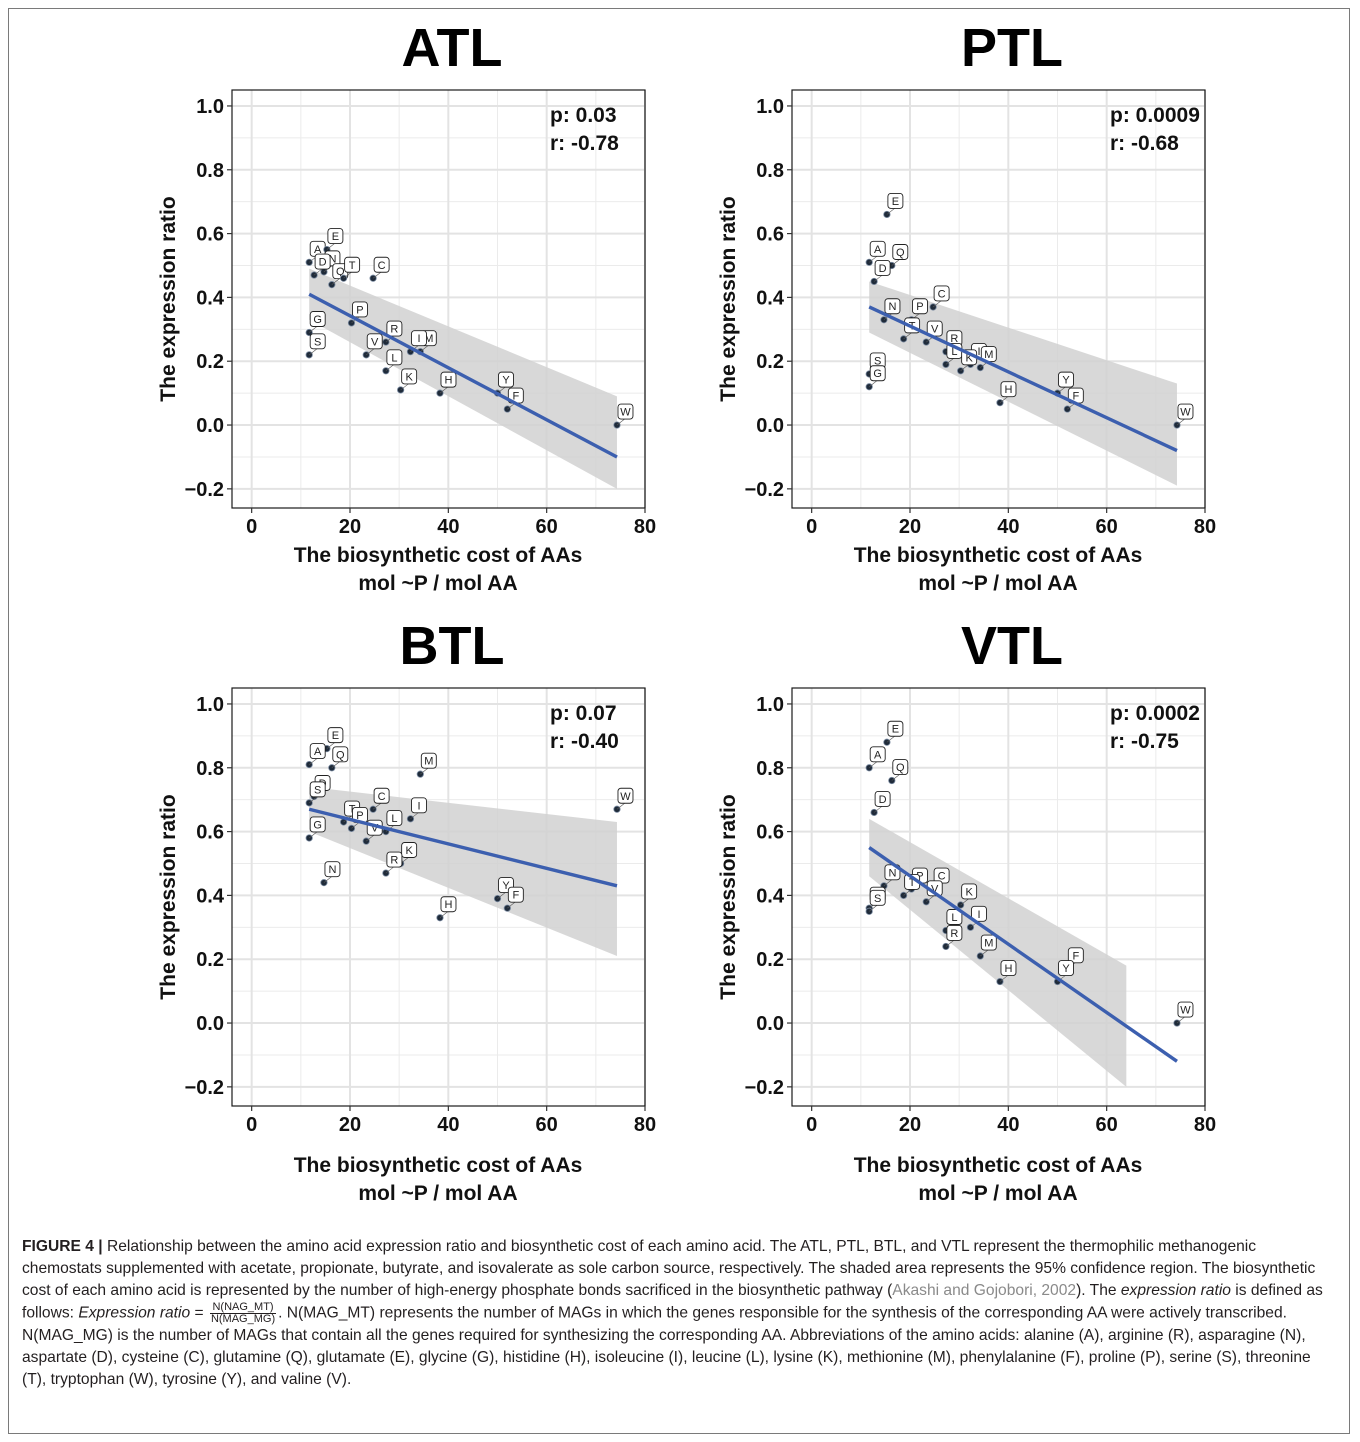  What do you see at coordinates (1098, 1290) in the screenshot?
I see `caption-text-2: ). The` at bounding box center [1098, 1290].